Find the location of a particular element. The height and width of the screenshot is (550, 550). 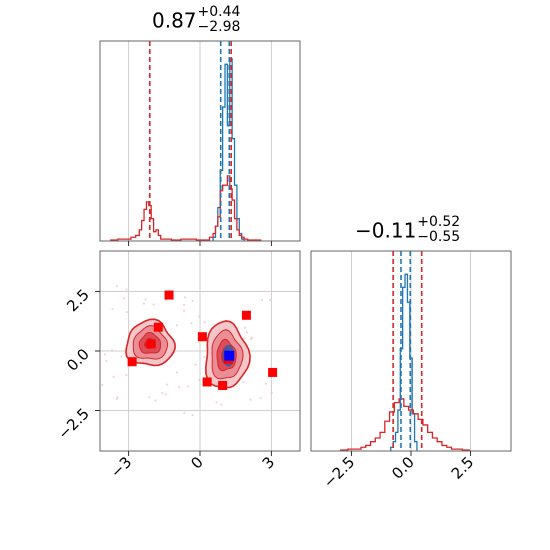

y-tick-label: 0.0 is located at coordinates (78, 360).